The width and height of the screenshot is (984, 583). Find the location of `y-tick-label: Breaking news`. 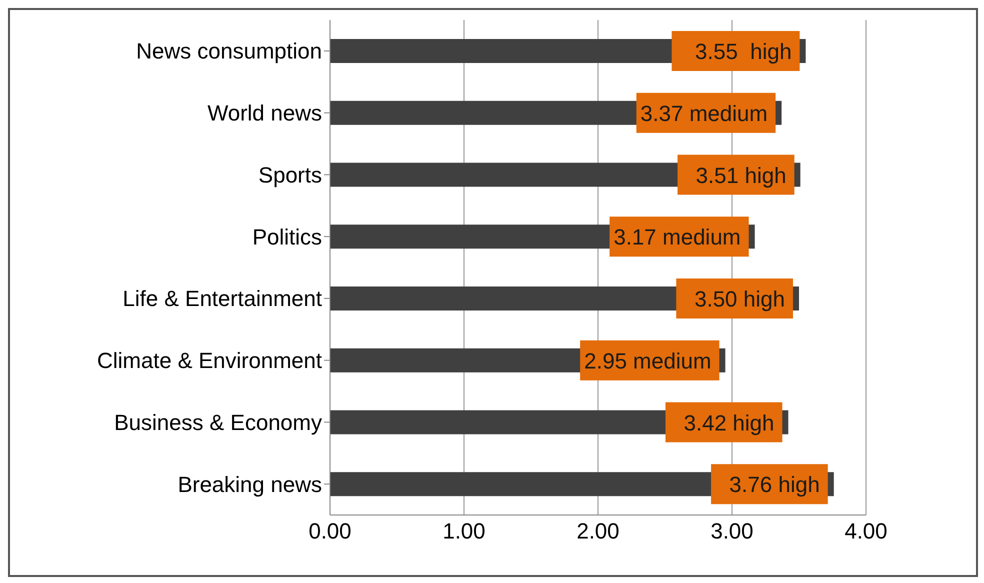

y-tick-label: Breaking news is located at coordinates (250, 484).